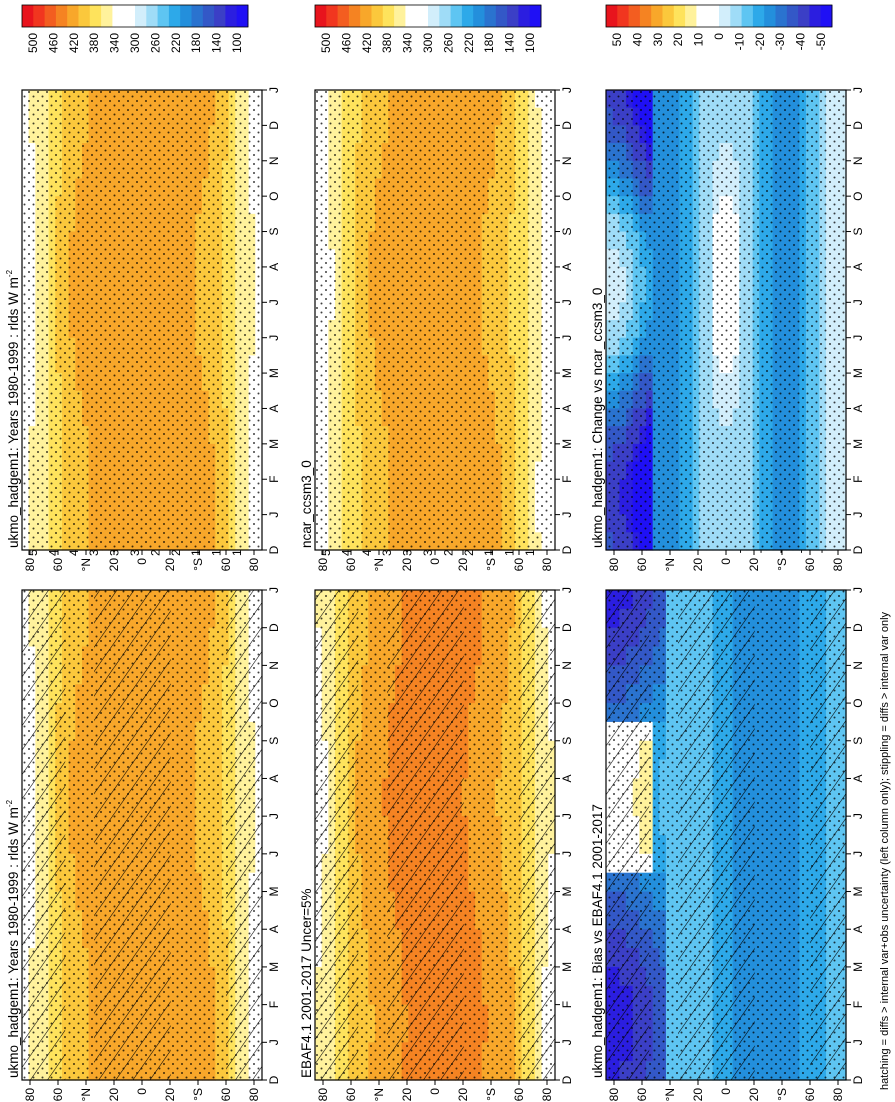  Describe the element at coordinates (489, 43) in the screenshot. I see `colorbar-label: 180` at that location.